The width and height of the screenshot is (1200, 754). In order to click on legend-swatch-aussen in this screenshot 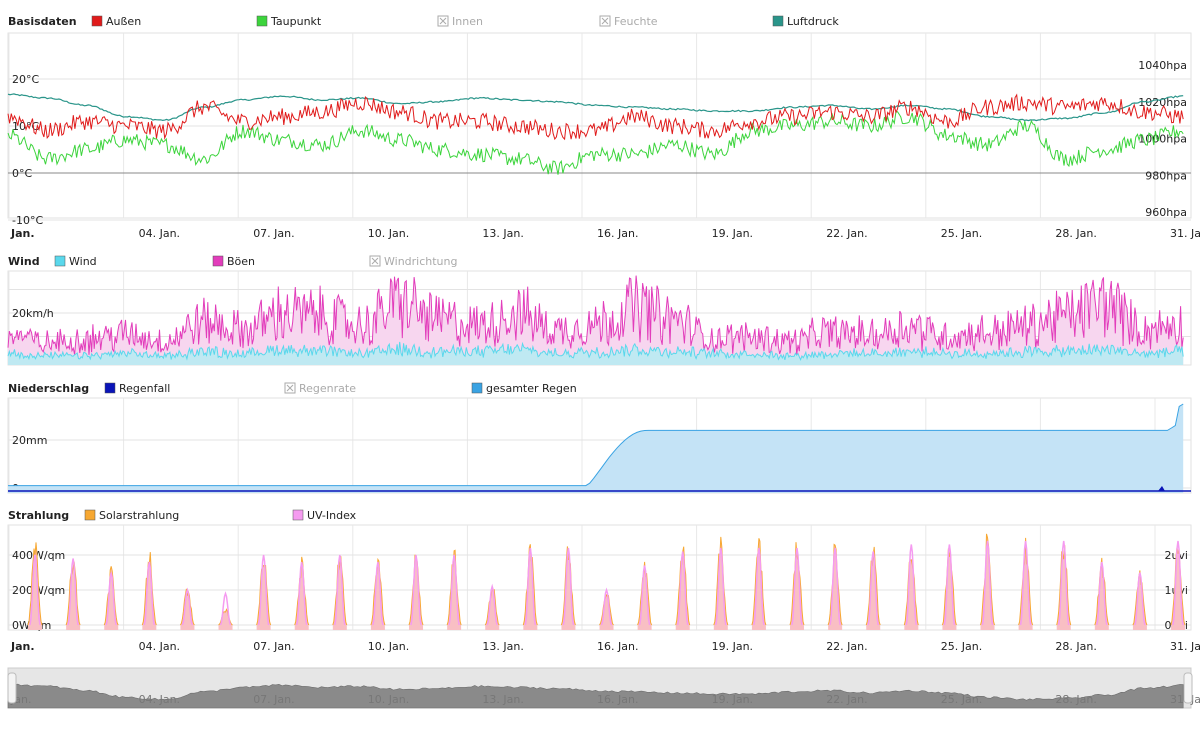, I will do `click(97, 21)`.